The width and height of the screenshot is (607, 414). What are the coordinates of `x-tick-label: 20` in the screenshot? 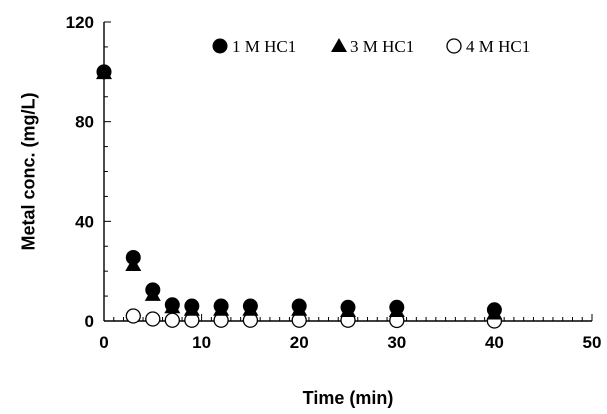 It's located at (299, 342).